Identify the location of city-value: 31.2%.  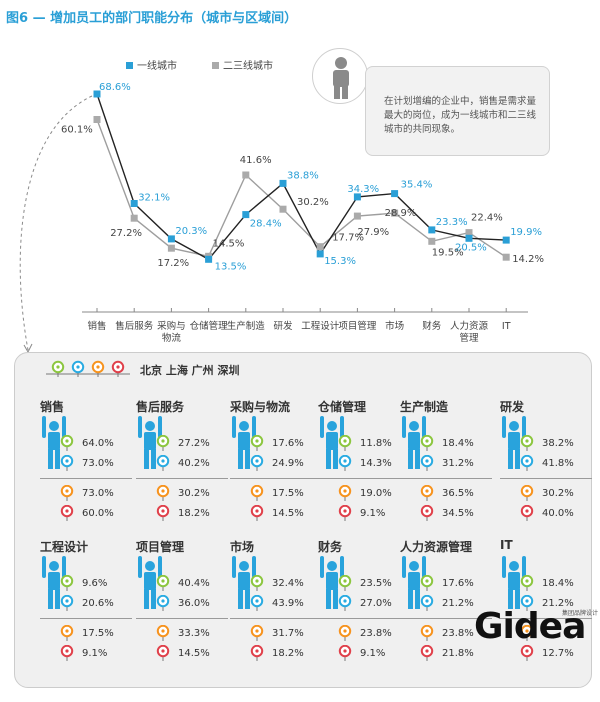
(458, 463).